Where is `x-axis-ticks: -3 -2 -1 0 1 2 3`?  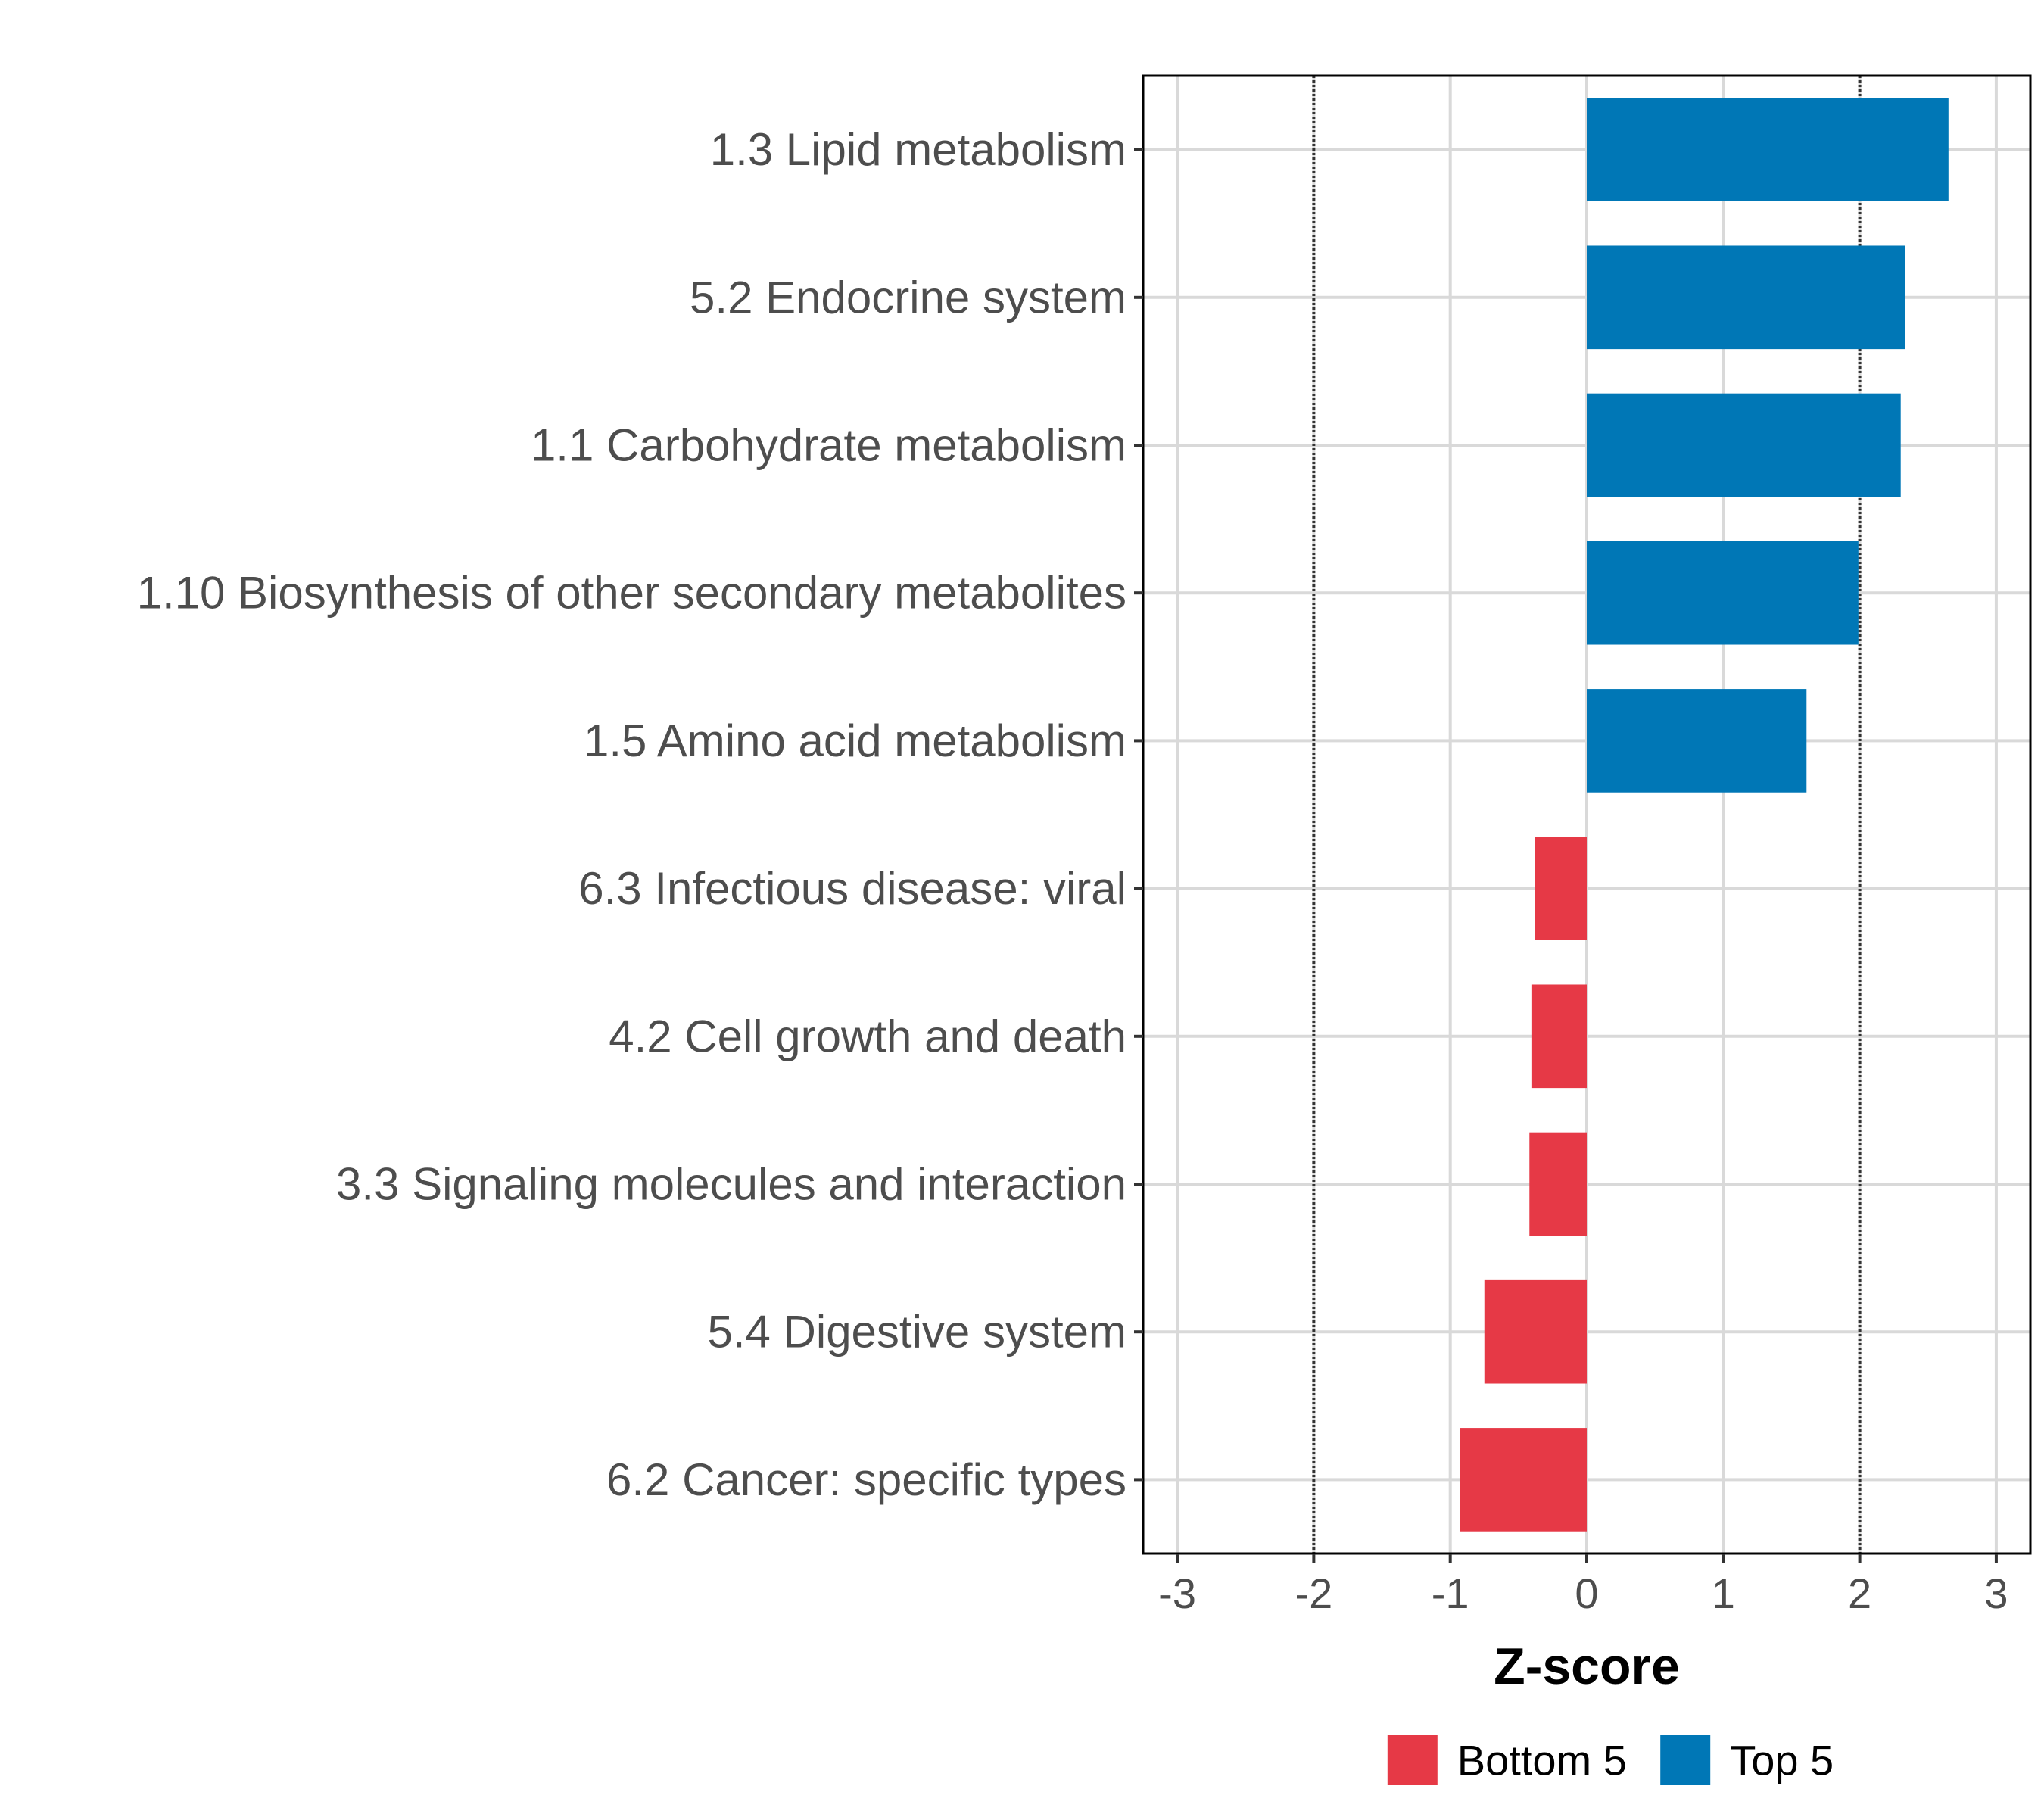
x-axis-ticks: -3 -2 -1 0 1 2 3 is located at coordinates (1583, 1586).